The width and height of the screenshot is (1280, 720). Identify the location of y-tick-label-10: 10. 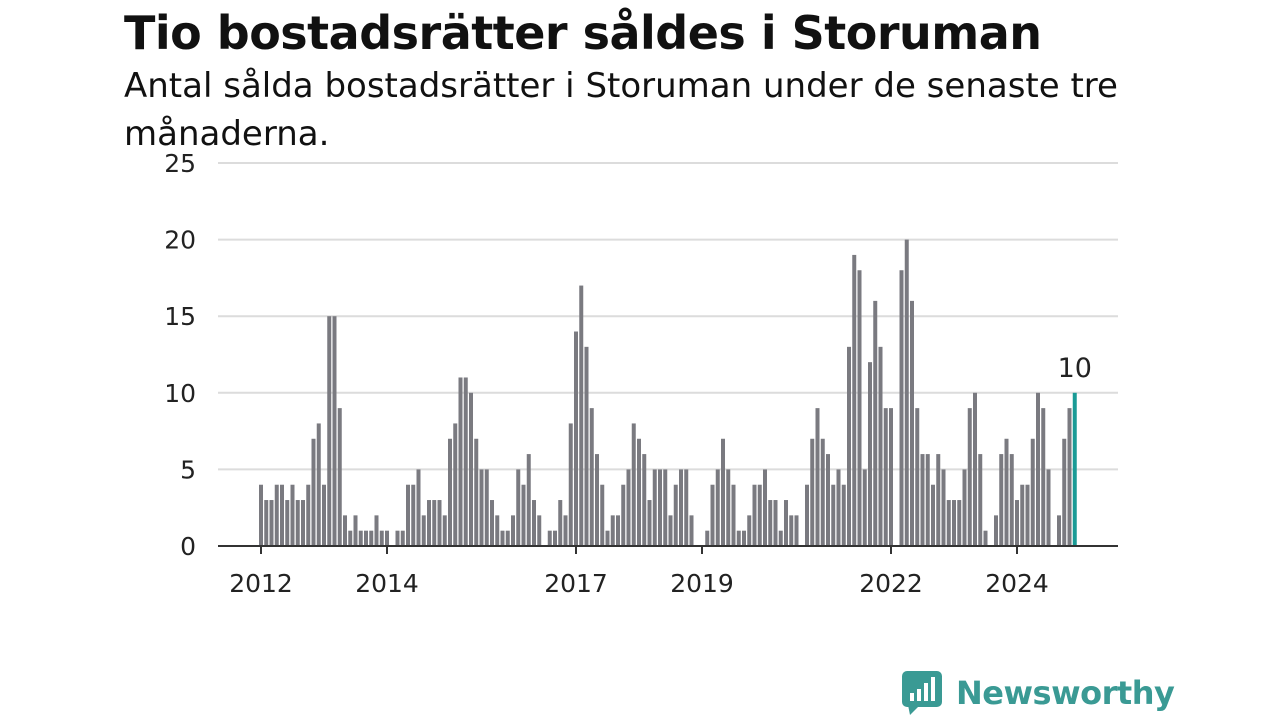
(180, 393).